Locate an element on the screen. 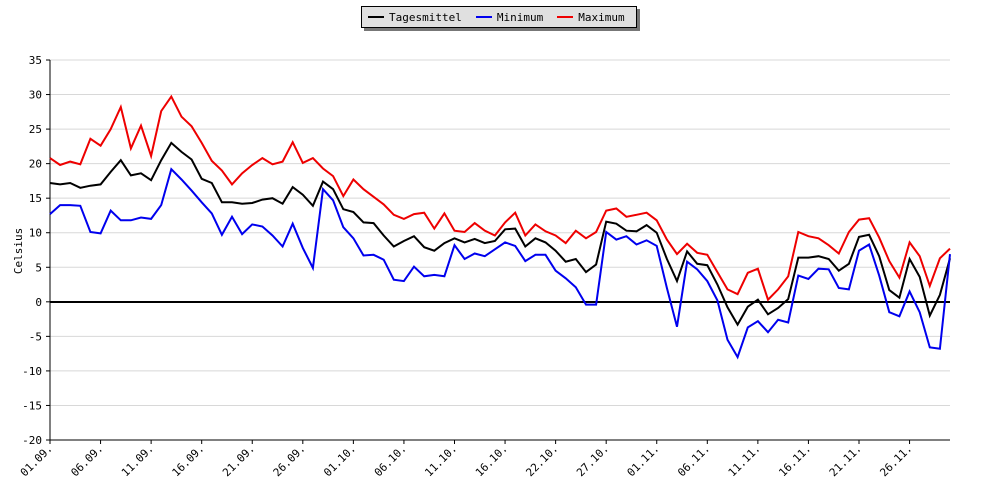  x-tick-label: 01.11. is located at coordinates (643, 460).